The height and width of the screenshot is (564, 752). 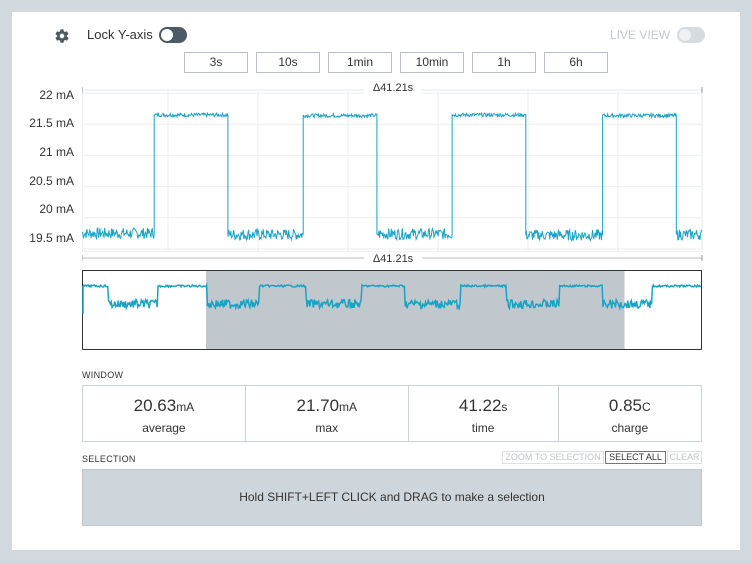 I want to click on overview-chart: Δ41.21s, so click(x=392, y=302).